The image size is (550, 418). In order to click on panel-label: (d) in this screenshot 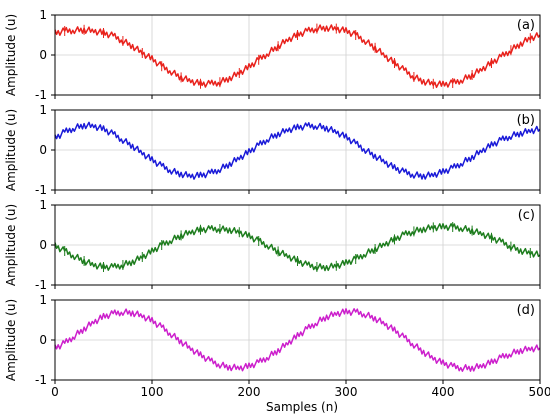, I will do `click(526, 310)`.